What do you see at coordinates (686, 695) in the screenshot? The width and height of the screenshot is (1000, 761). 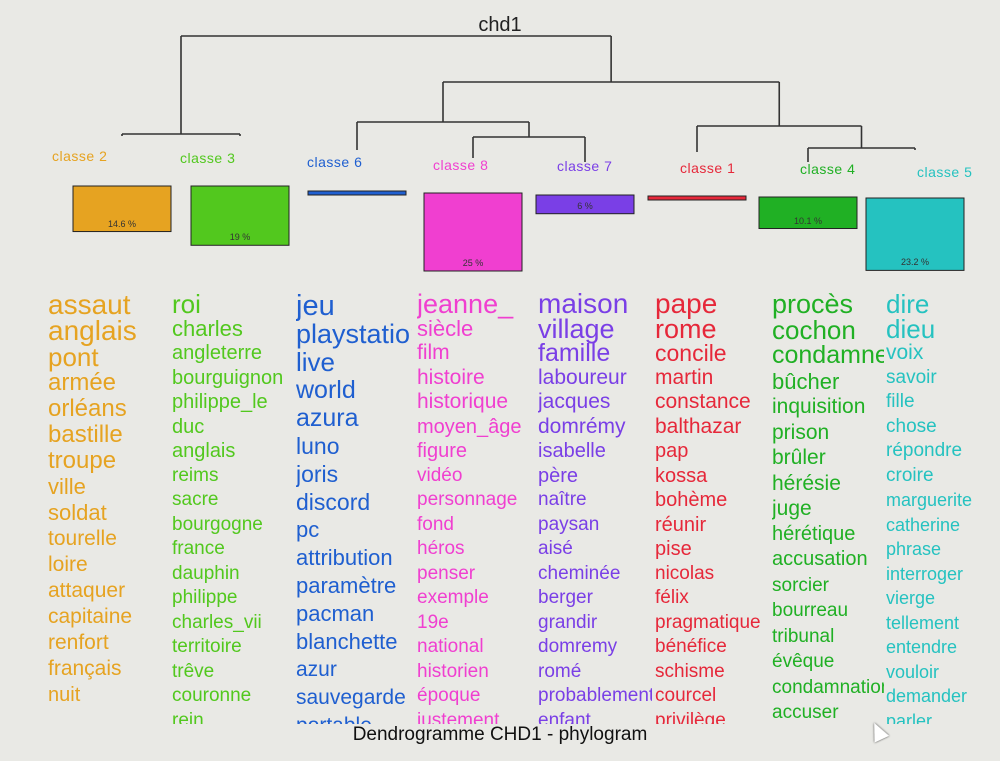 I see `word-label: courcel` at bounding box center [686, 695].